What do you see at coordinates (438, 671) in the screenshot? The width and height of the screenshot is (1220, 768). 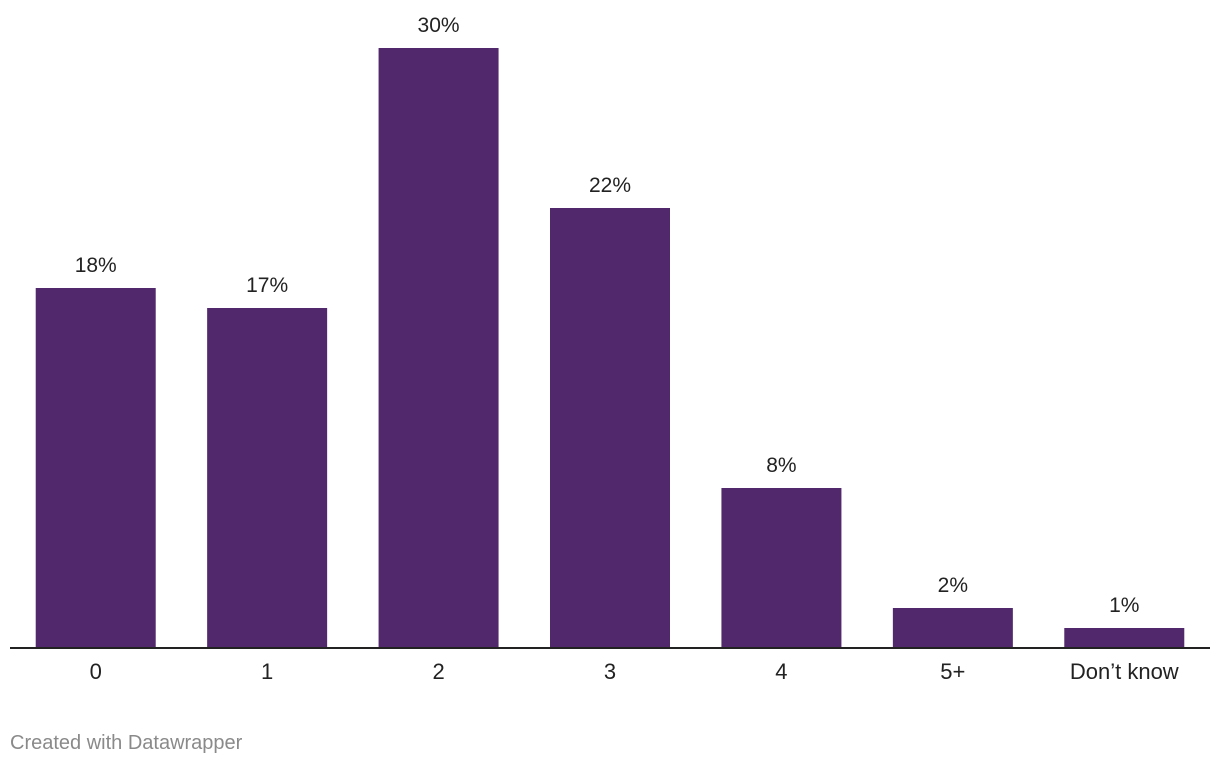 I see `x-tick-label-2: 2` at bounding box center [438, 671].